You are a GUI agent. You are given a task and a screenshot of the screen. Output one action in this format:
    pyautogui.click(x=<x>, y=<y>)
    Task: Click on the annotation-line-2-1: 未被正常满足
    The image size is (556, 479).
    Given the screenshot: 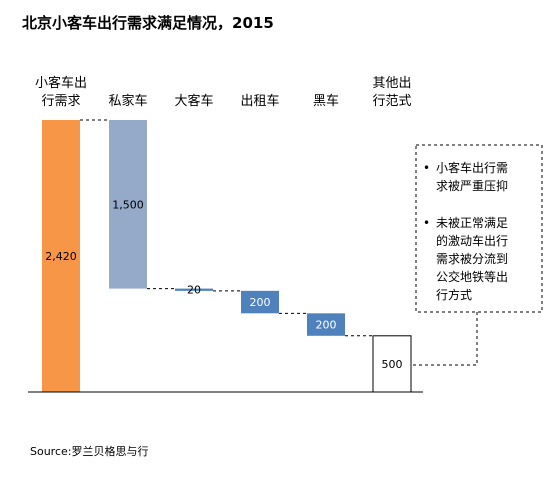 What is the action you would take?
    pyautogui.click(x=472, y=223)
    